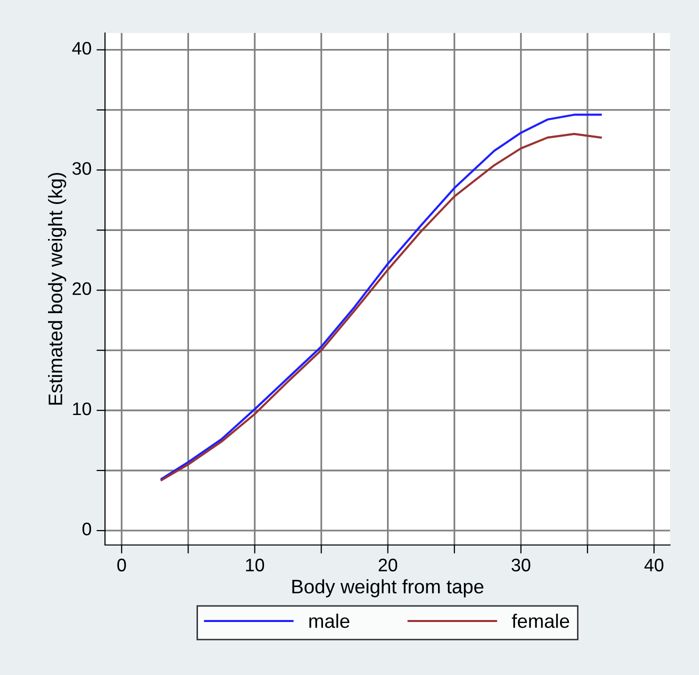 This screenshot has width=699, height=675. I want to click on x-tick-label: 30, so click(521, 565).